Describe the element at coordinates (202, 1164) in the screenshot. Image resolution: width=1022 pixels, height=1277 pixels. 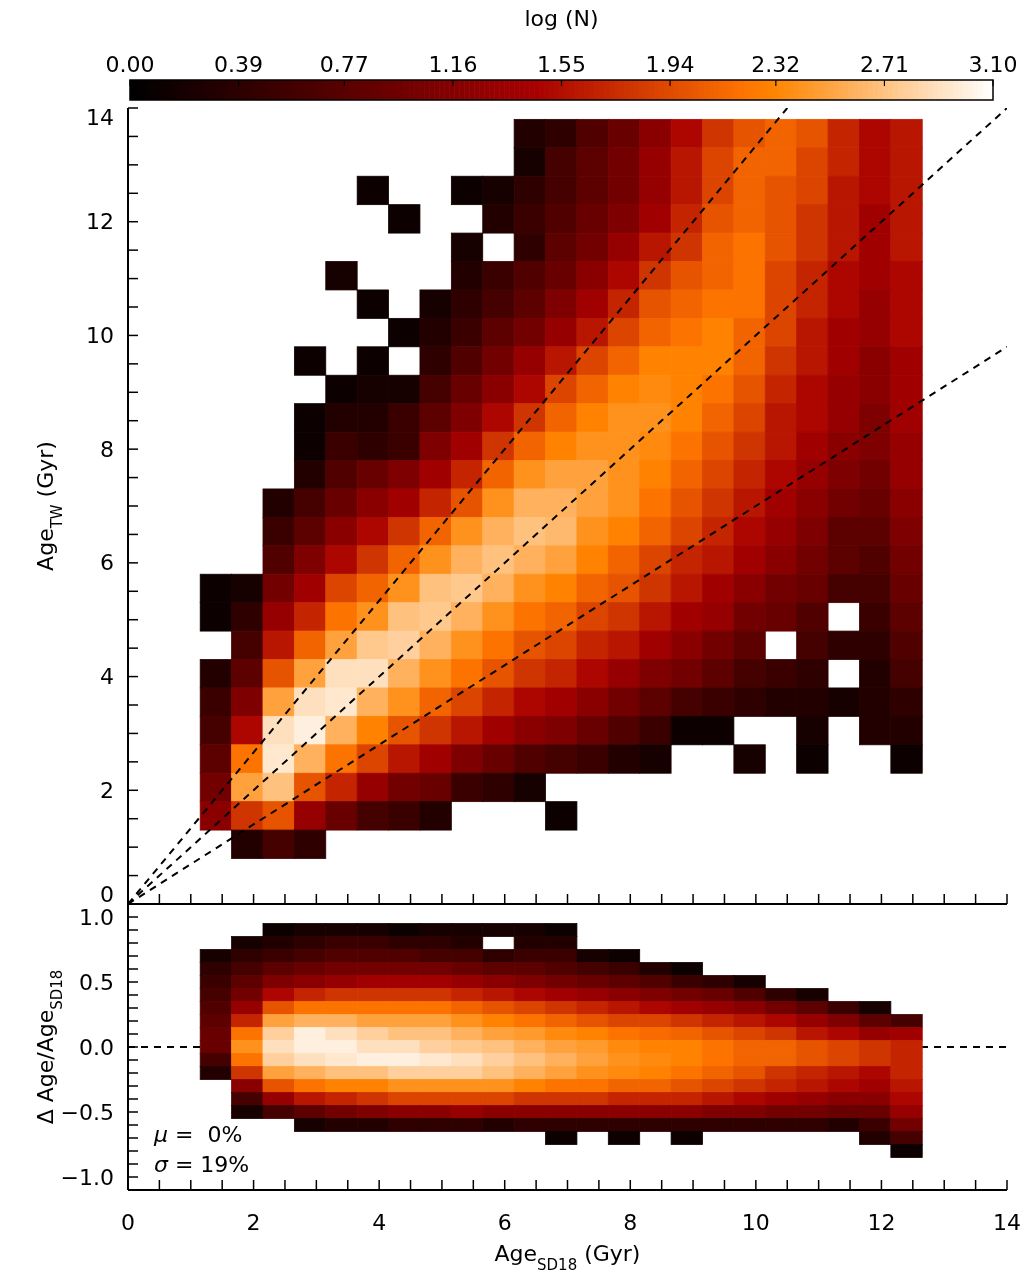
I see `annotation: σ = 19%` at that location.